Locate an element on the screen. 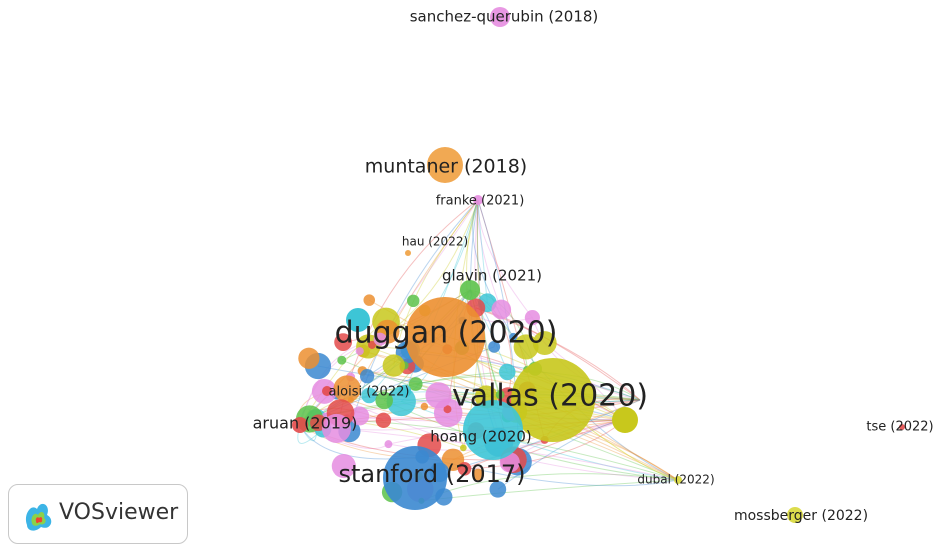 The width and height of the screenshot is (933, 550). vosviewer-logo: VOSviewer is located at coordinates (98, 514).